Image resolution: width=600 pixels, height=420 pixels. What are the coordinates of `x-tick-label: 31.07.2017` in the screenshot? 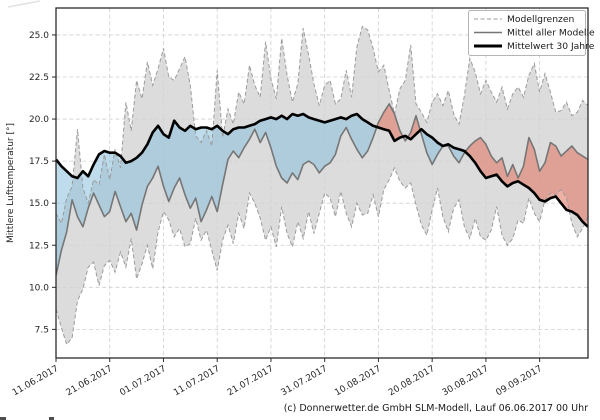 It's located at (305, 381).